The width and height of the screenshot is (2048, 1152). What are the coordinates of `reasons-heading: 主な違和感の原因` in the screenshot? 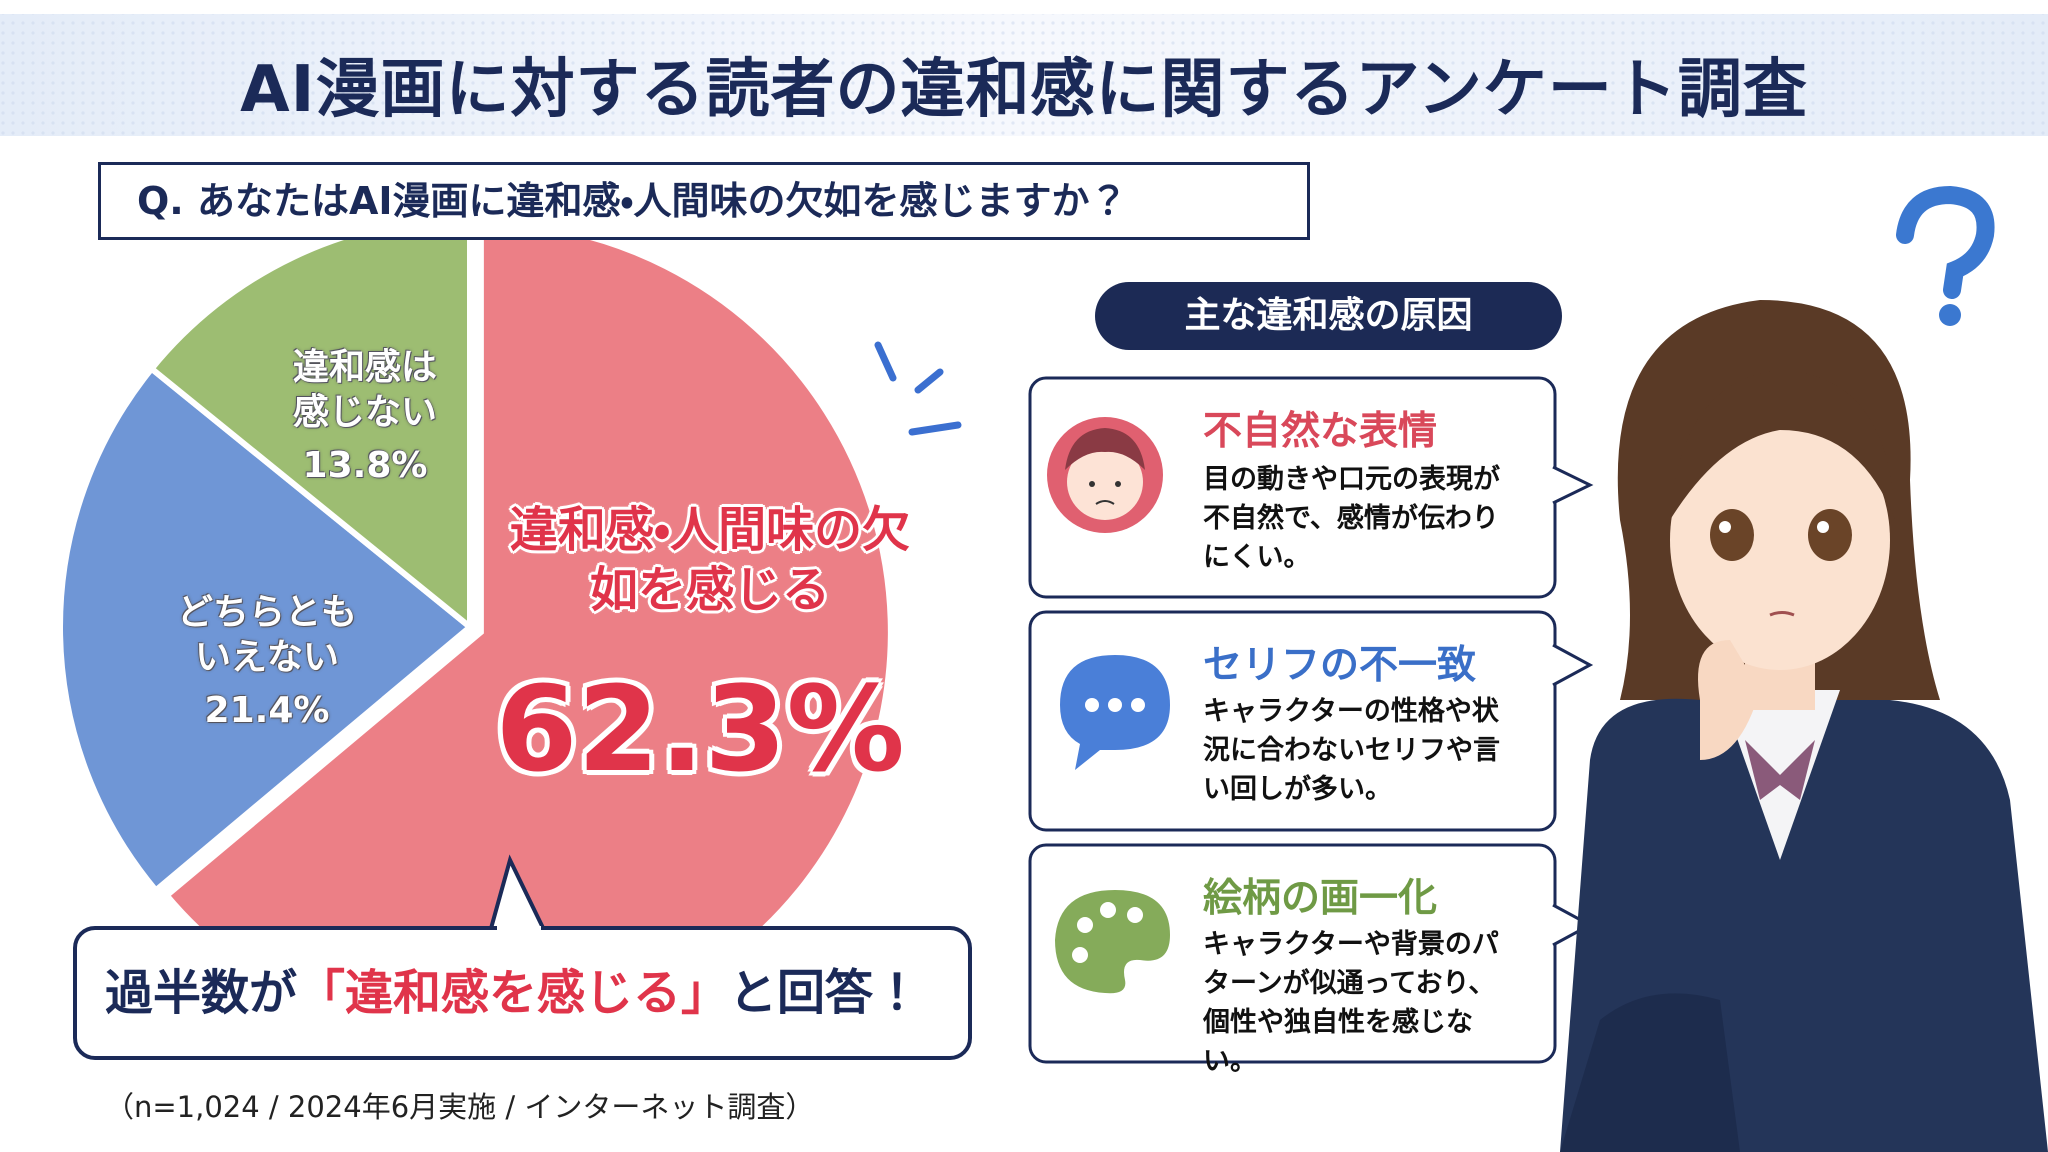 It's located at (1328, 316).